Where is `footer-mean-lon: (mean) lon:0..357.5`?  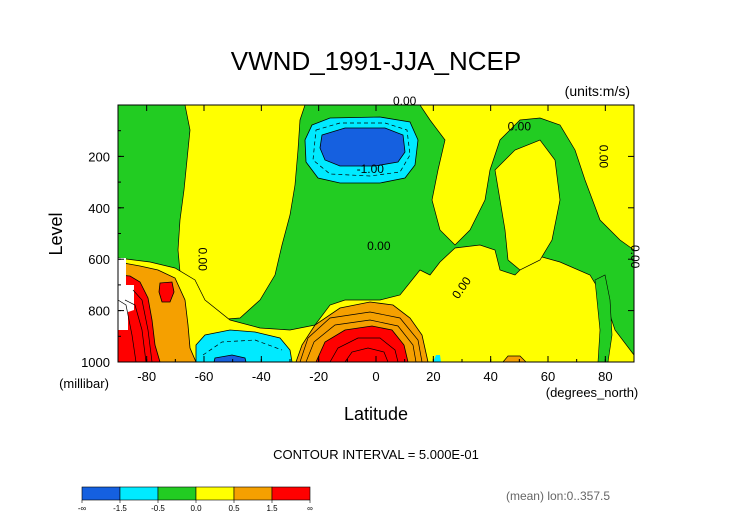
footer-mean-lon: (mean) lon:0..357.5 is located at coordinates (558, 496).